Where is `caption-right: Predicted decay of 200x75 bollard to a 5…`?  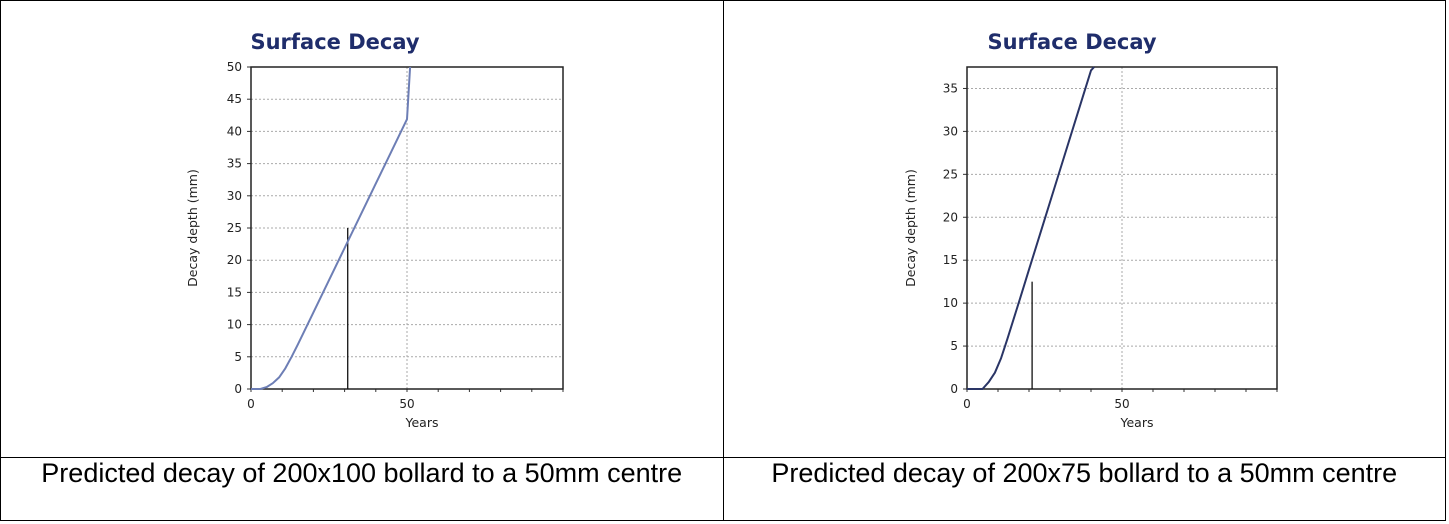
caption-right: Predicted decay of 200x75 bollard to a 5… is located at coordinates (1084, 489).